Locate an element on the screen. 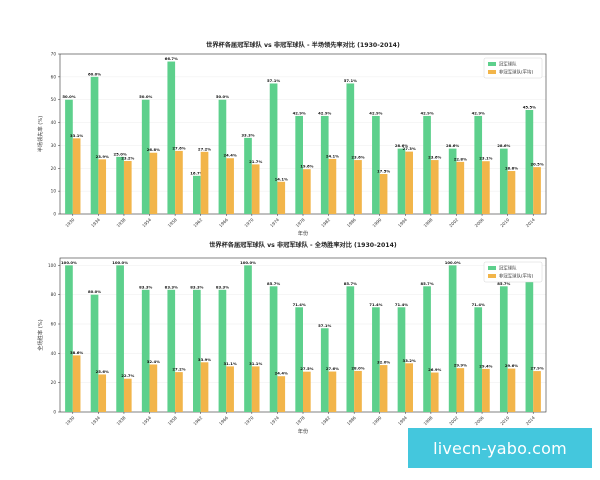  non-champion-value-label: 23.1% is located at coordinates (485, 158).